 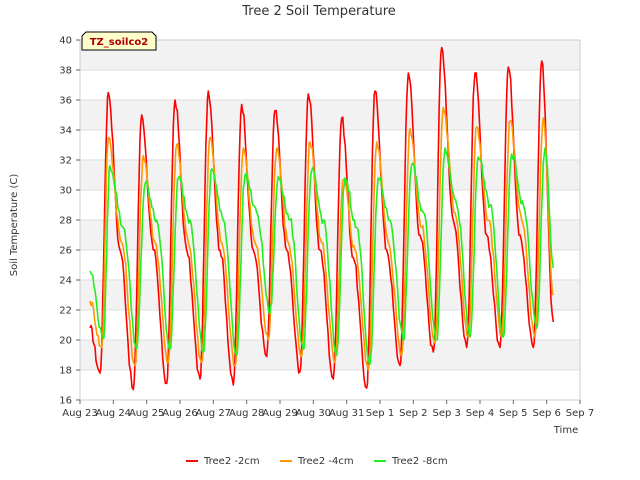 What do you see at coordinates (65, 401) in the screenshot?
I see `y-tick-label: 16` at bounding box center [65, 401].